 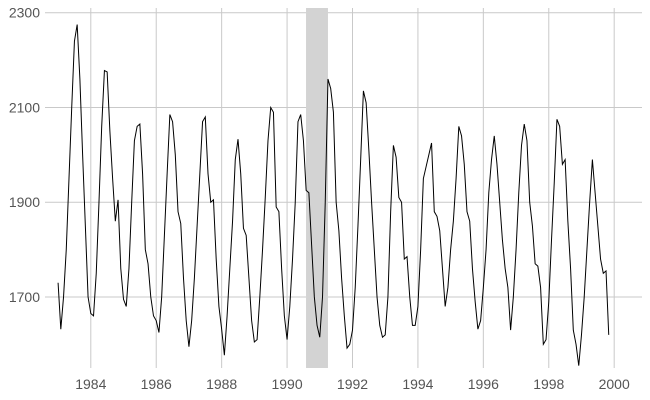 I want to click on x-tick-label-2000: 2000, so click(x=614, y=384).